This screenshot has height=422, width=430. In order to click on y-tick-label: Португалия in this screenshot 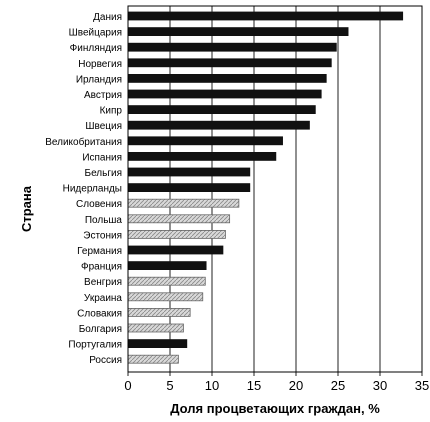, I will do `click(95, 345)`.